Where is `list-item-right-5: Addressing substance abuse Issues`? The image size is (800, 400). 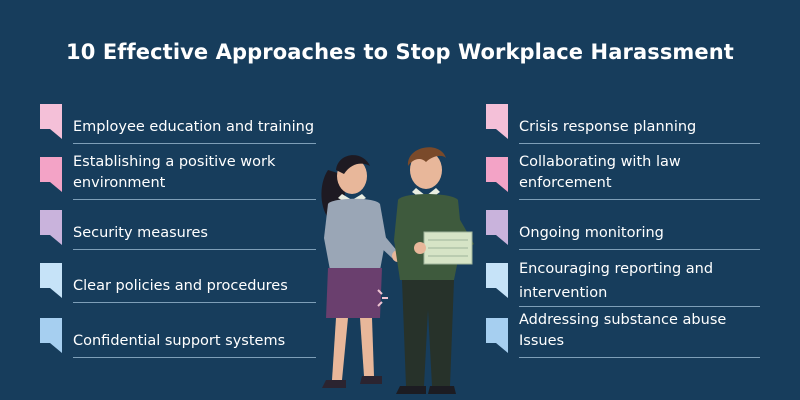 list-item-right-5: Addressing substance abuse Issues is located at coordinates (623, 335).